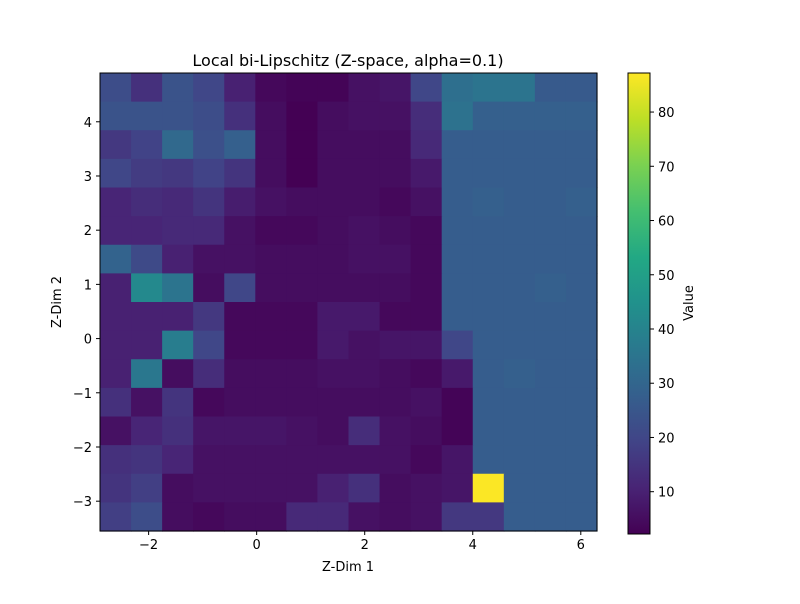  I want to click on x-tick-label: 2, so click(365, 545).